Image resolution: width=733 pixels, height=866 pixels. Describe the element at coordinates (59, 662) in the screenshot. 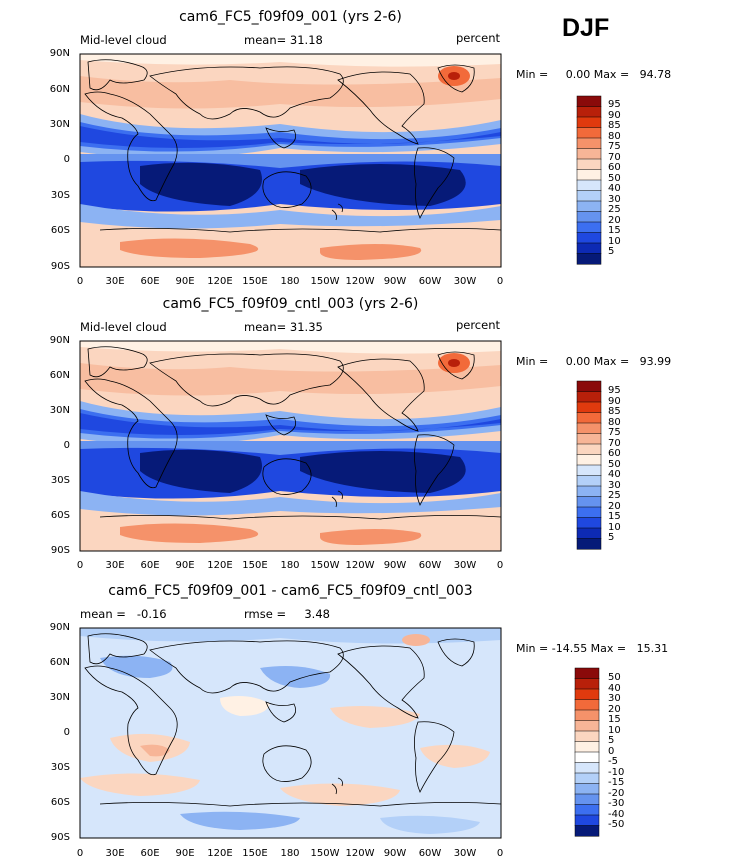

I see `panel-3-lat-label: 60N` at that location.